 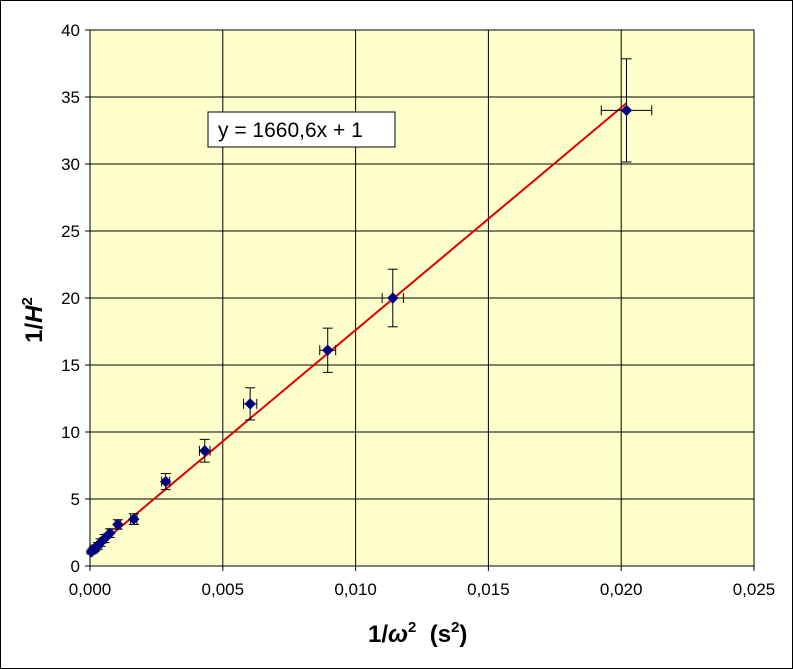 I want to click on x-tick-label: 0,020, so click(x=621, y=589).